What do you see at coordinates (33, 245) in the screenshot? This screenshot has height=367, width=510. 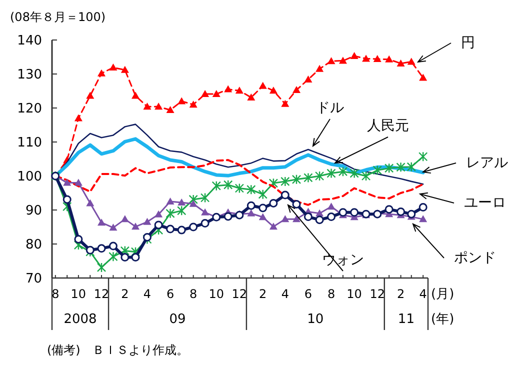 I see `y-tick-label: 80` at bounding box center [33, 245].